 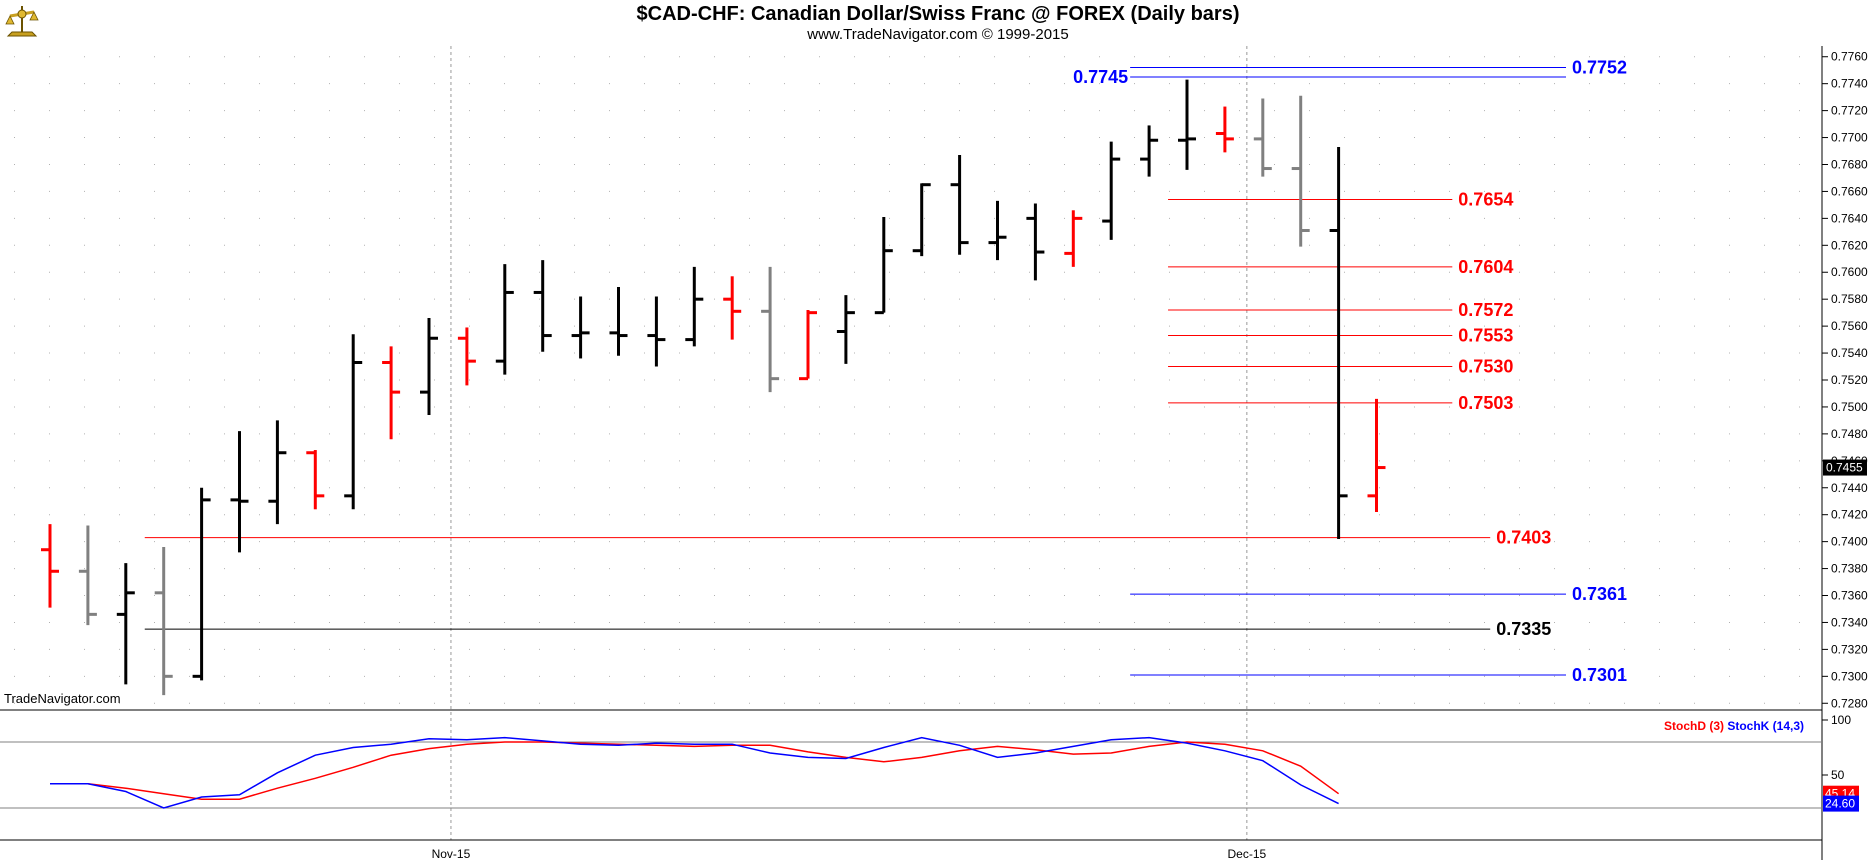 What do you see at coordinates (1841, 720) in the screenshot?
I see `stoch-y-tick-label: 100` at bounding box center [1841, 720].